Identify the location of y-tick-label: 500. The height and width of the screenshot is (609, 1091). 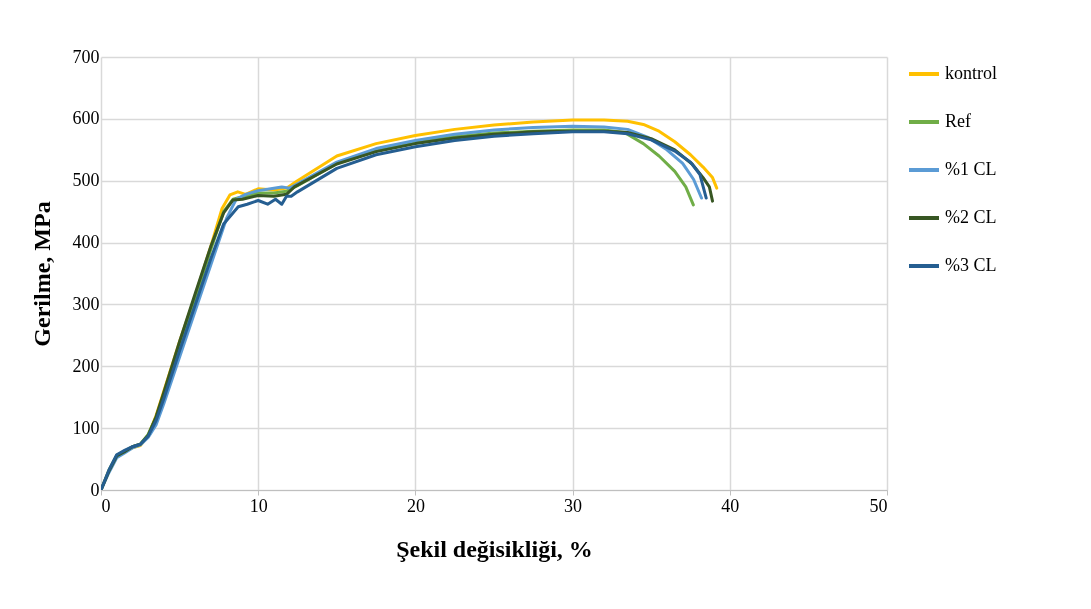
(86, 180).